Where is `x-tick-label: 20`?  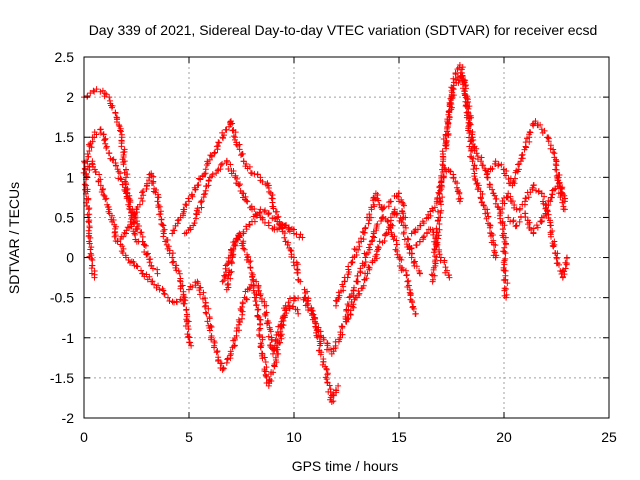 x-tick-label: 20 is located at coordinates (504, 437).